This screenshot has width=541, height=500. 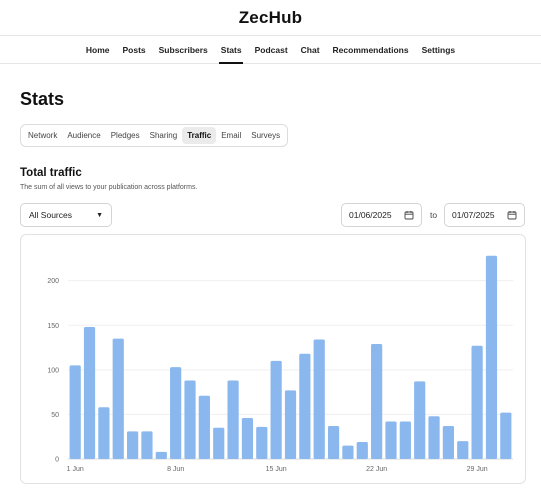 I want to click on tab-pledges: Pledges, so click(x=125, y=135).